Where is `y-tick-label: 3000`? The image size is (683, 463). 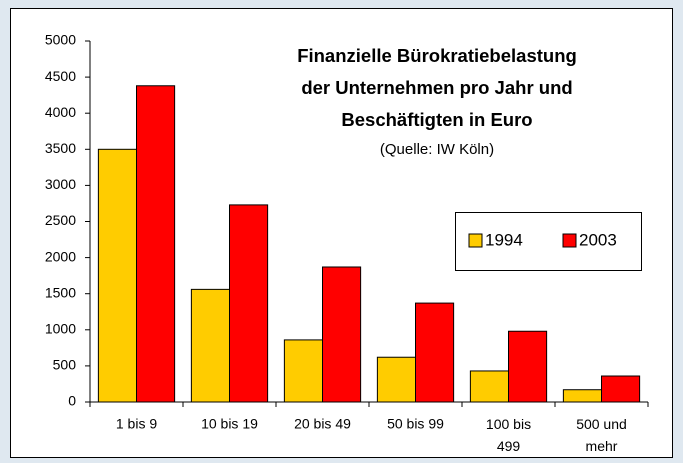
y-tick-label: 3000 is located at coordinates (60, 184).